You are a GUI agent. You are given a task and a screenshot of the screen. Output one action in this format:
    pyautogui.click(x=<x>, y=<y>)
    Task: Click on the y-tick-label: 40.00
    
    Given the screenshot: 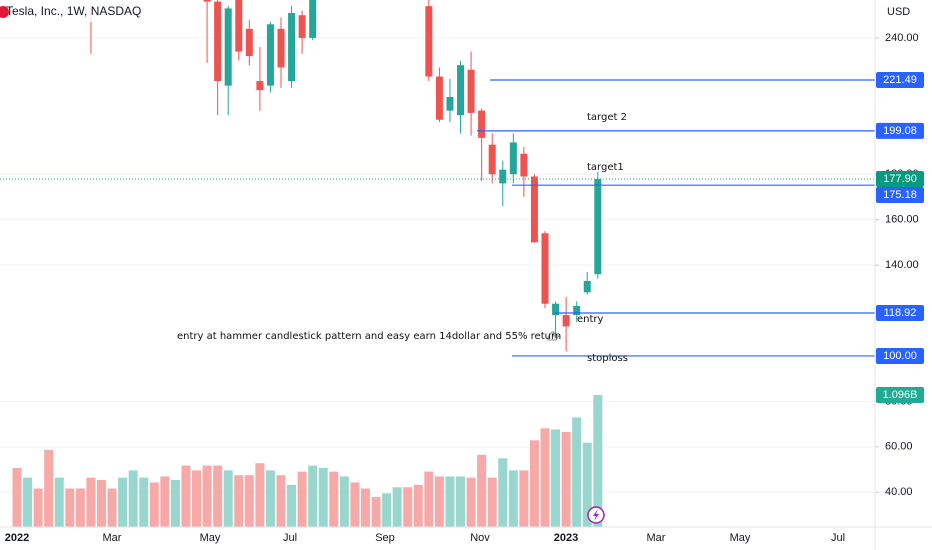 What is the action you would take?
    pyautogui.click(x=899, y=492)
    